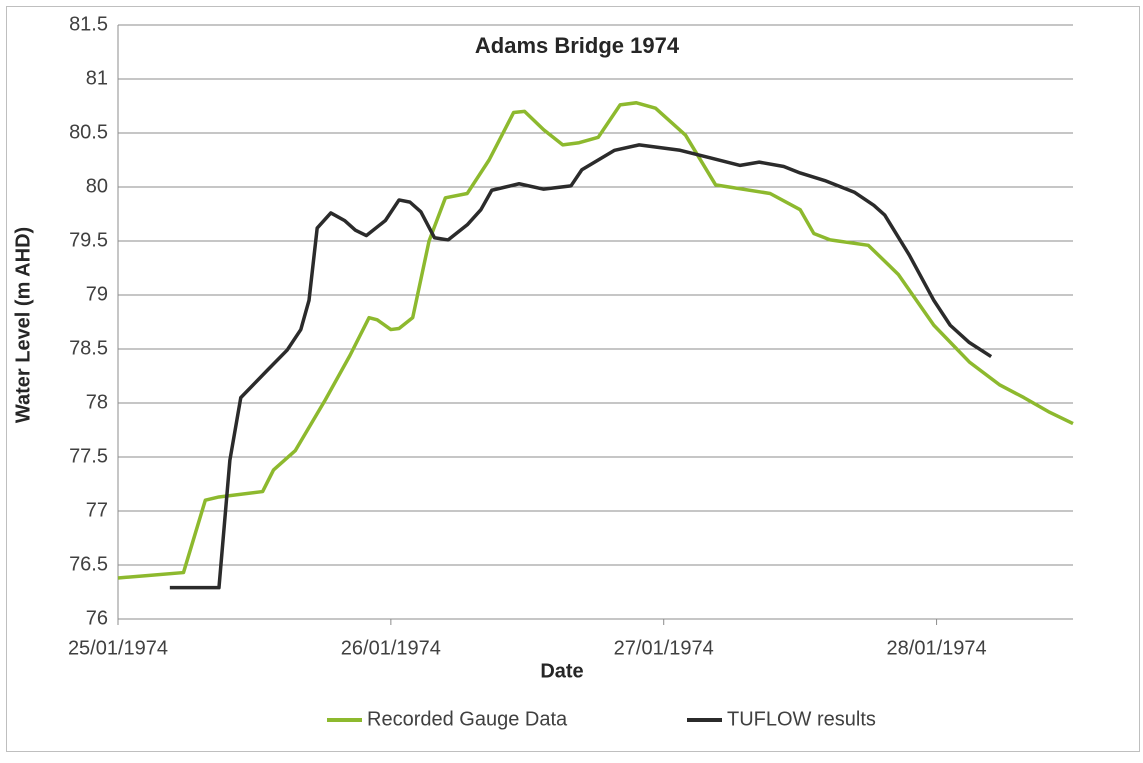 This screenshot has width=1143, height=763. I want to click on y-tick-label: 80, so click(97, 186).